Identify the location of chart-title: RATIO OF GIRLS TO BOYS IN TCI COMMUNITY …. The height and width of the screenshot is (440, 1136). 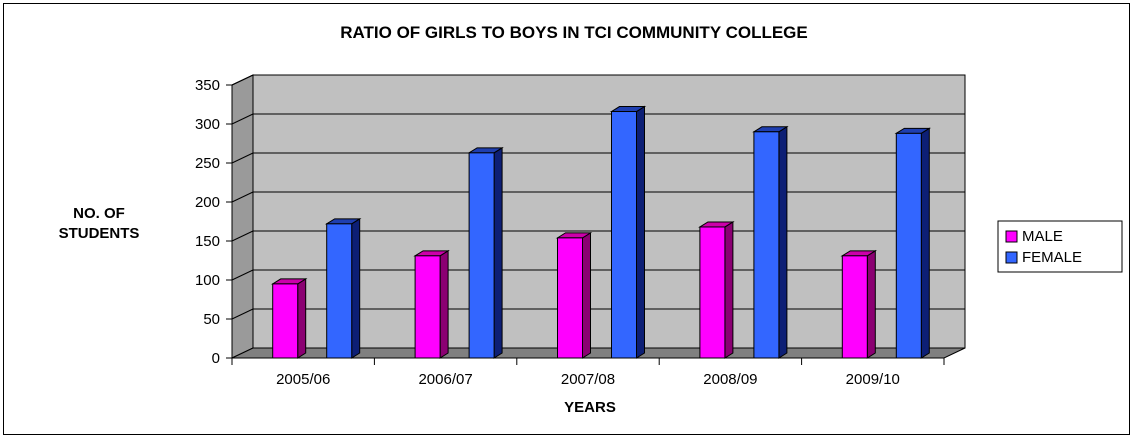
(574, 32).